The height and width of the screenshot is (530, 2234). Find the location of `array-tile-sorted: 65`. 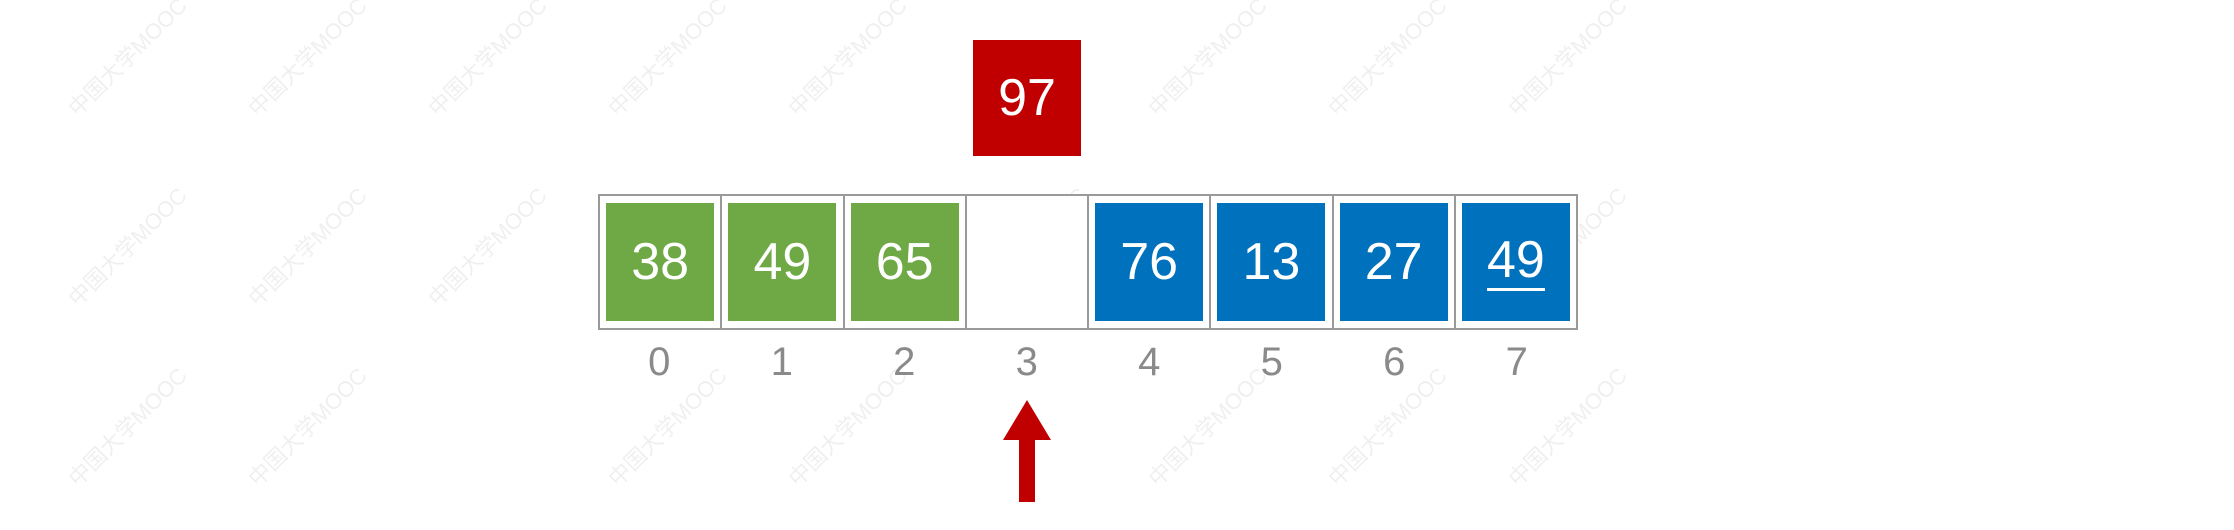

array-tile-sorted: 65 is located at coordinates (904, 262).